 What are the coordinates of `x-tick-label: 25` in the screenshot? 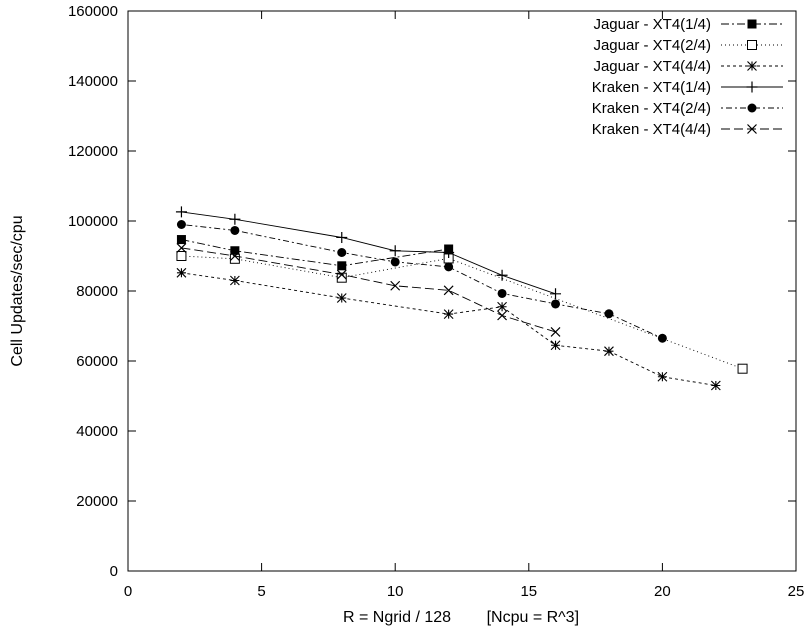 It's located at (796, 591).